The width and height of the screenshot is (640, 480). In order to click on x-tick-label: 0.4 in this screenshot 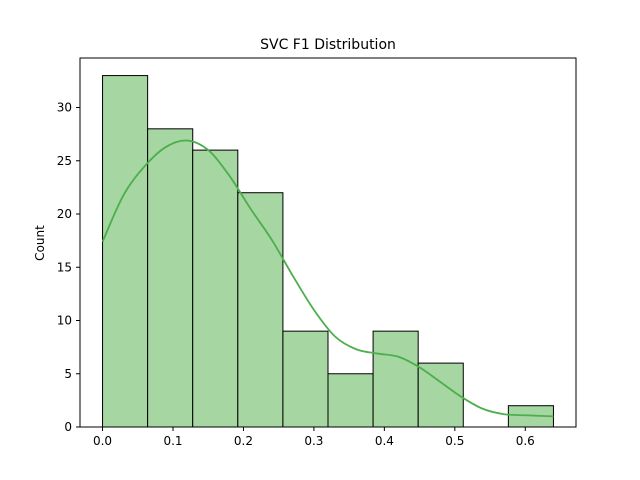, I will do `click(384, 441)`.